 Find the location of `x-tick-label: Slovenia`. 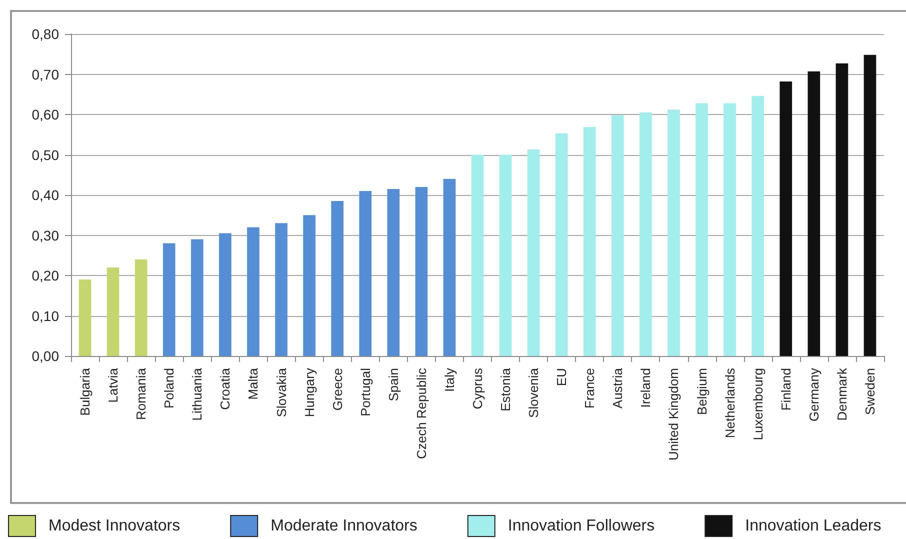

x-tick-label: Slovenia is located at coordinates (534, 392).